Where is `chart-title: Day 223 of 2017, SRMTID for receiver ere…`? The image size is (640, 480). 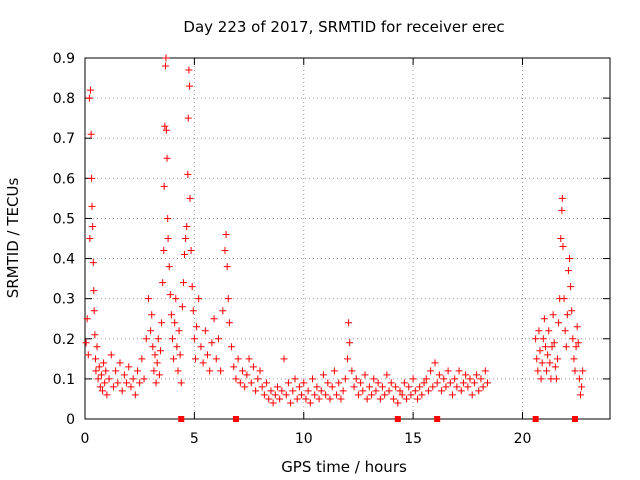 chart-title: Day 223 of 2017, SRMTID for receiver ere… is located at coordinates (343, 27).